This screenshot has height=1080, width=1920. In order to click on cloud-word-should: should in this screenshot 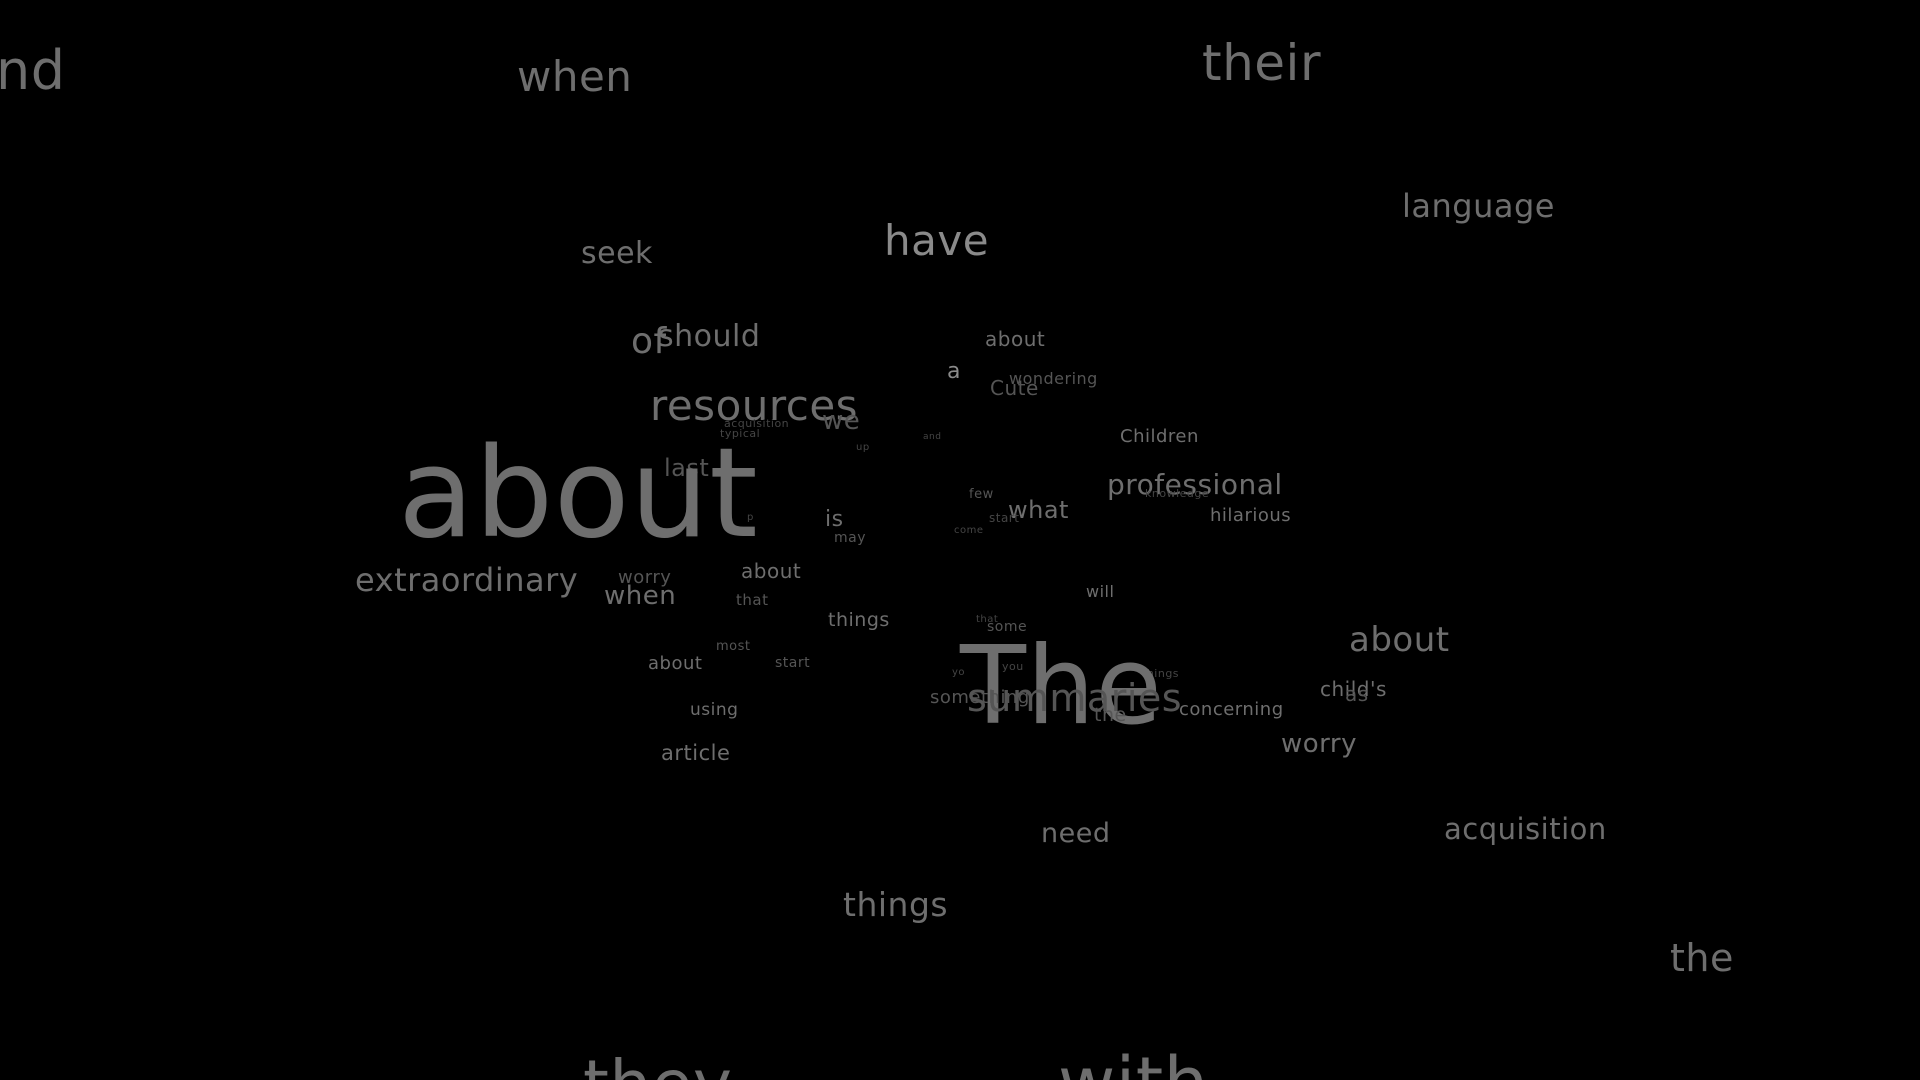, I will do `click(709, 336)`.